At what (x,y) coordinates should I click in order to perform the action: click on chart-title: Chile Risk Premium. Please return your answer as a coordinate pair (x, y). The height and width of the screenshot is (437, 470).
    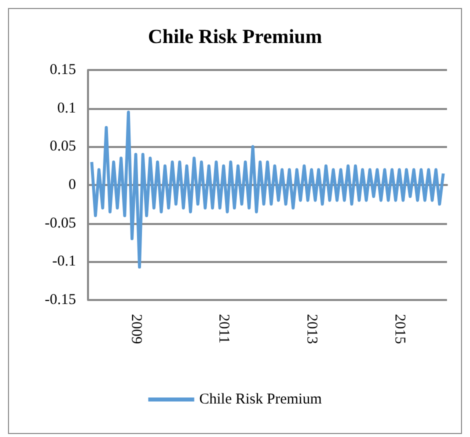
    Looking at the image, I should click on (235, 37).